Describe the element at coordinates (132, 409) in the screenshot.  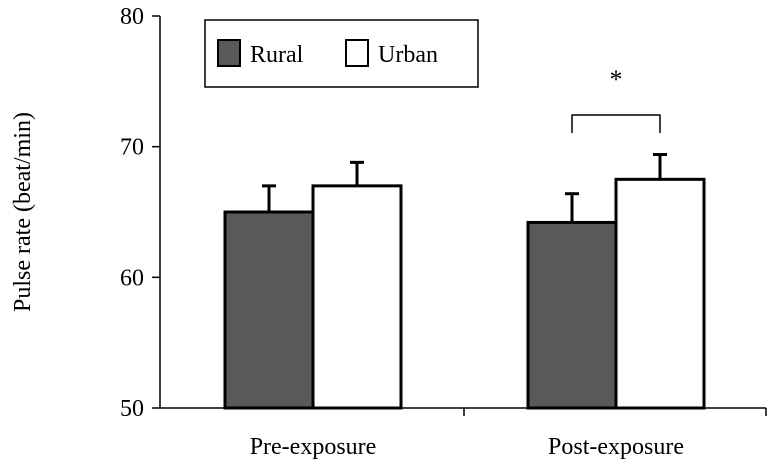
I see `y-tick-label: 50` at that location.